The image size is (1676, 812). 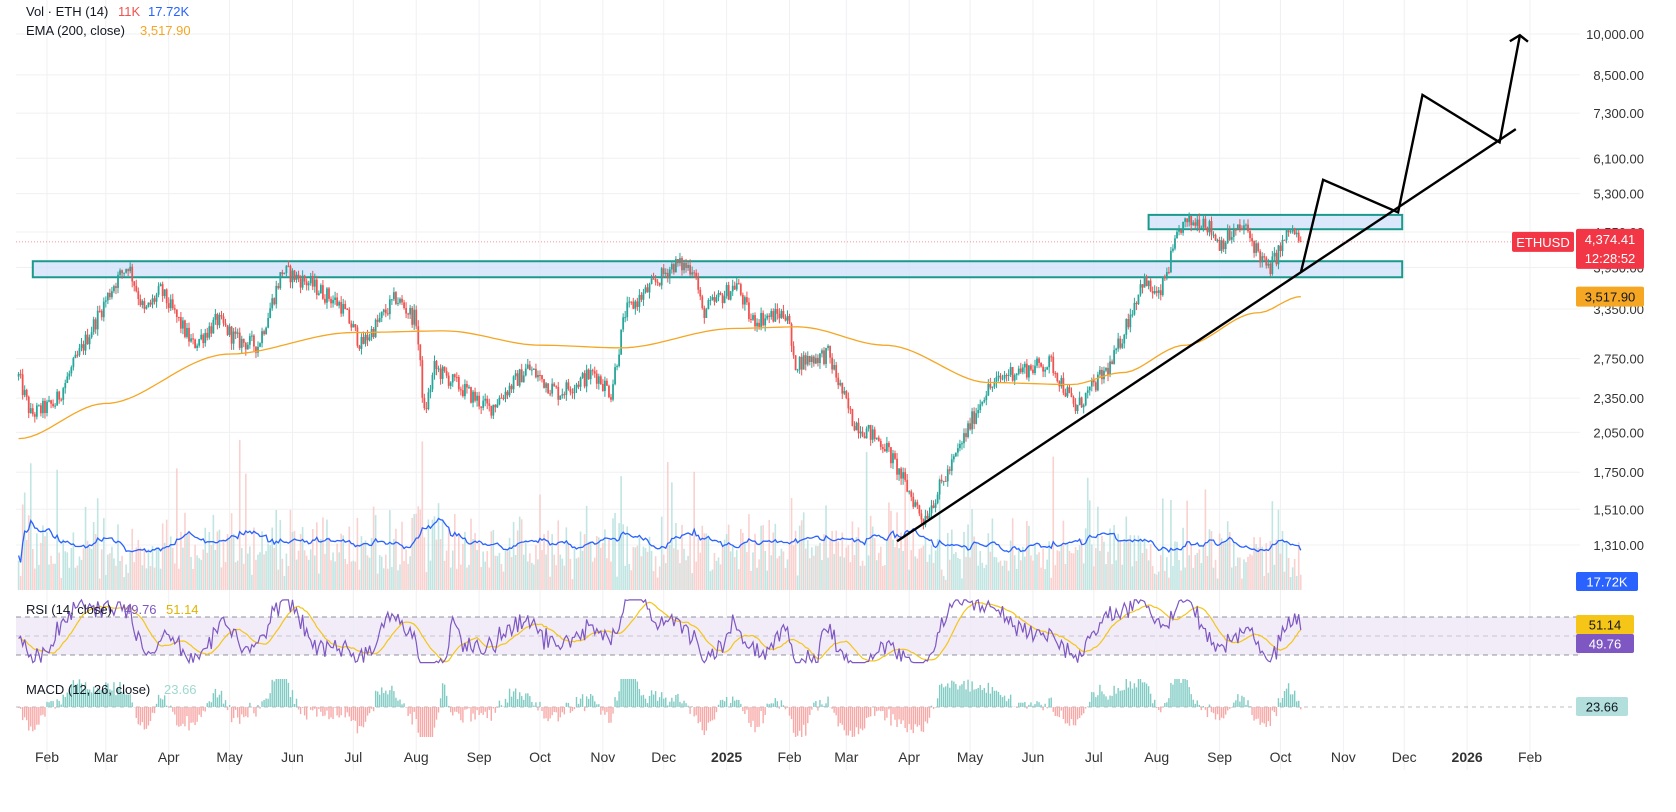 I want to click on time-tick-label: 2025, so click(x=726, y=757).